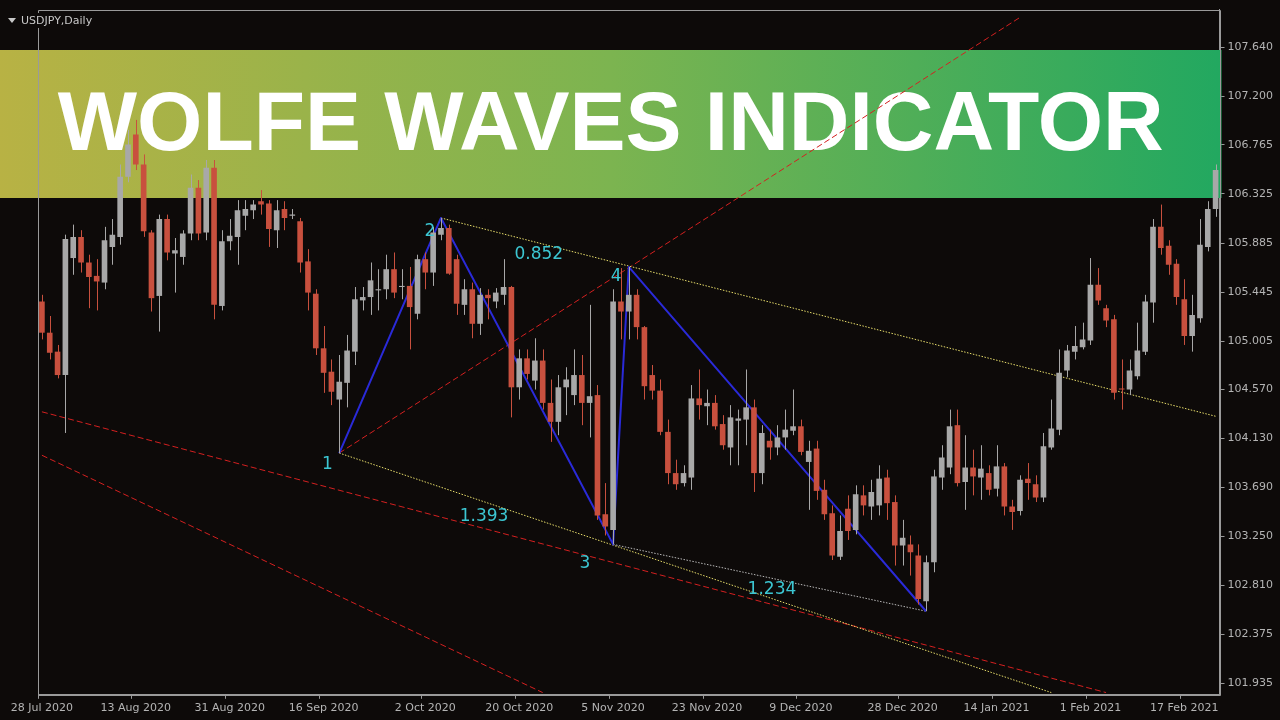  What do you see at coordinates (1090, 708) in the screenshot?
I see `x-tick-label: 1 Feb 2021` at bounding box center [1090, 708].